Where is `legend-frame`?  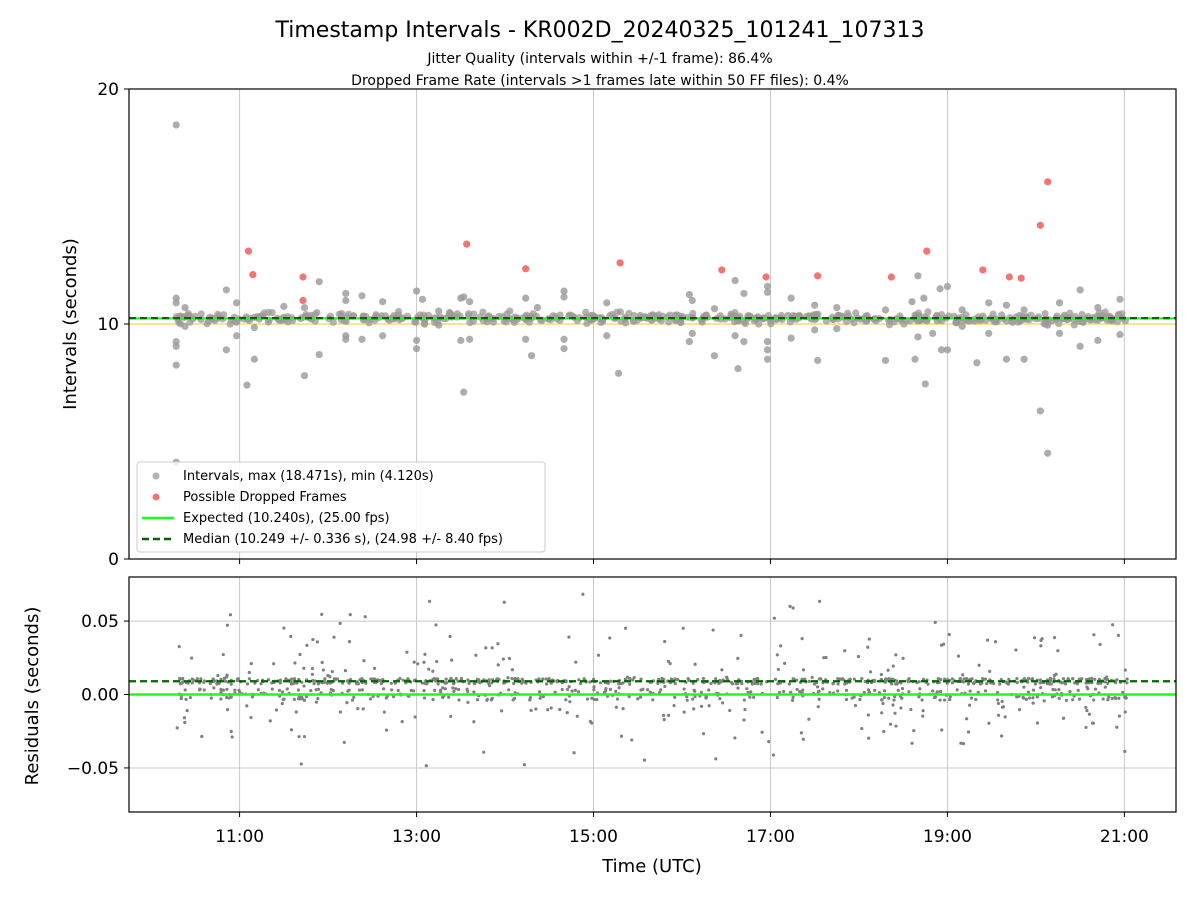 legend-frame is located at coordinates (341, 507).